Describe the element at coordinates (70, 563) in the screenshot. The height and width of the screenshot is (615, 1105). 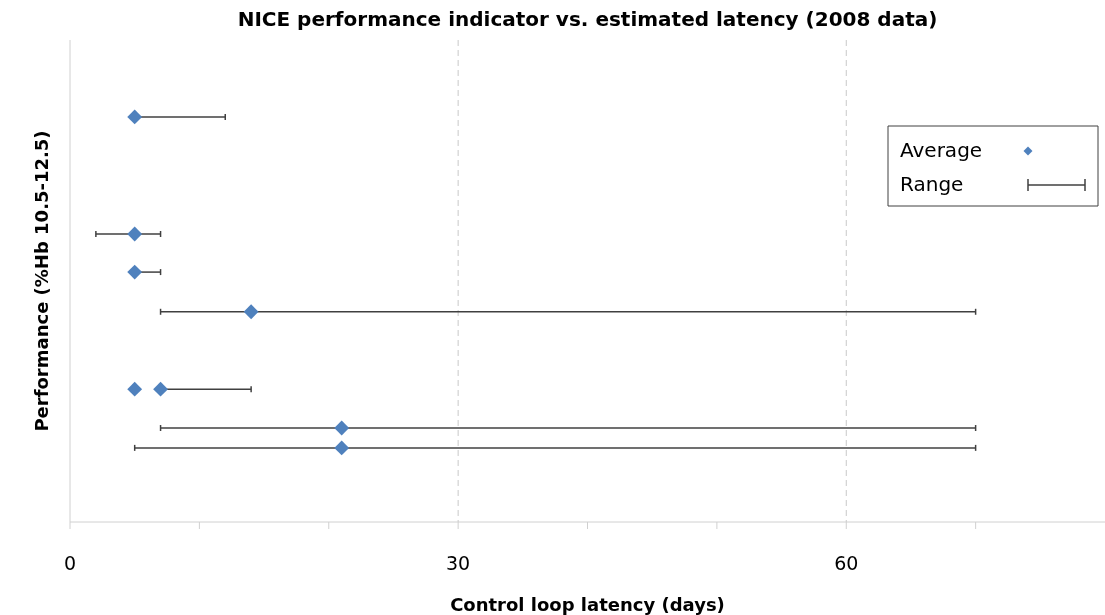
I see `x-tick-label: 0` at that location.